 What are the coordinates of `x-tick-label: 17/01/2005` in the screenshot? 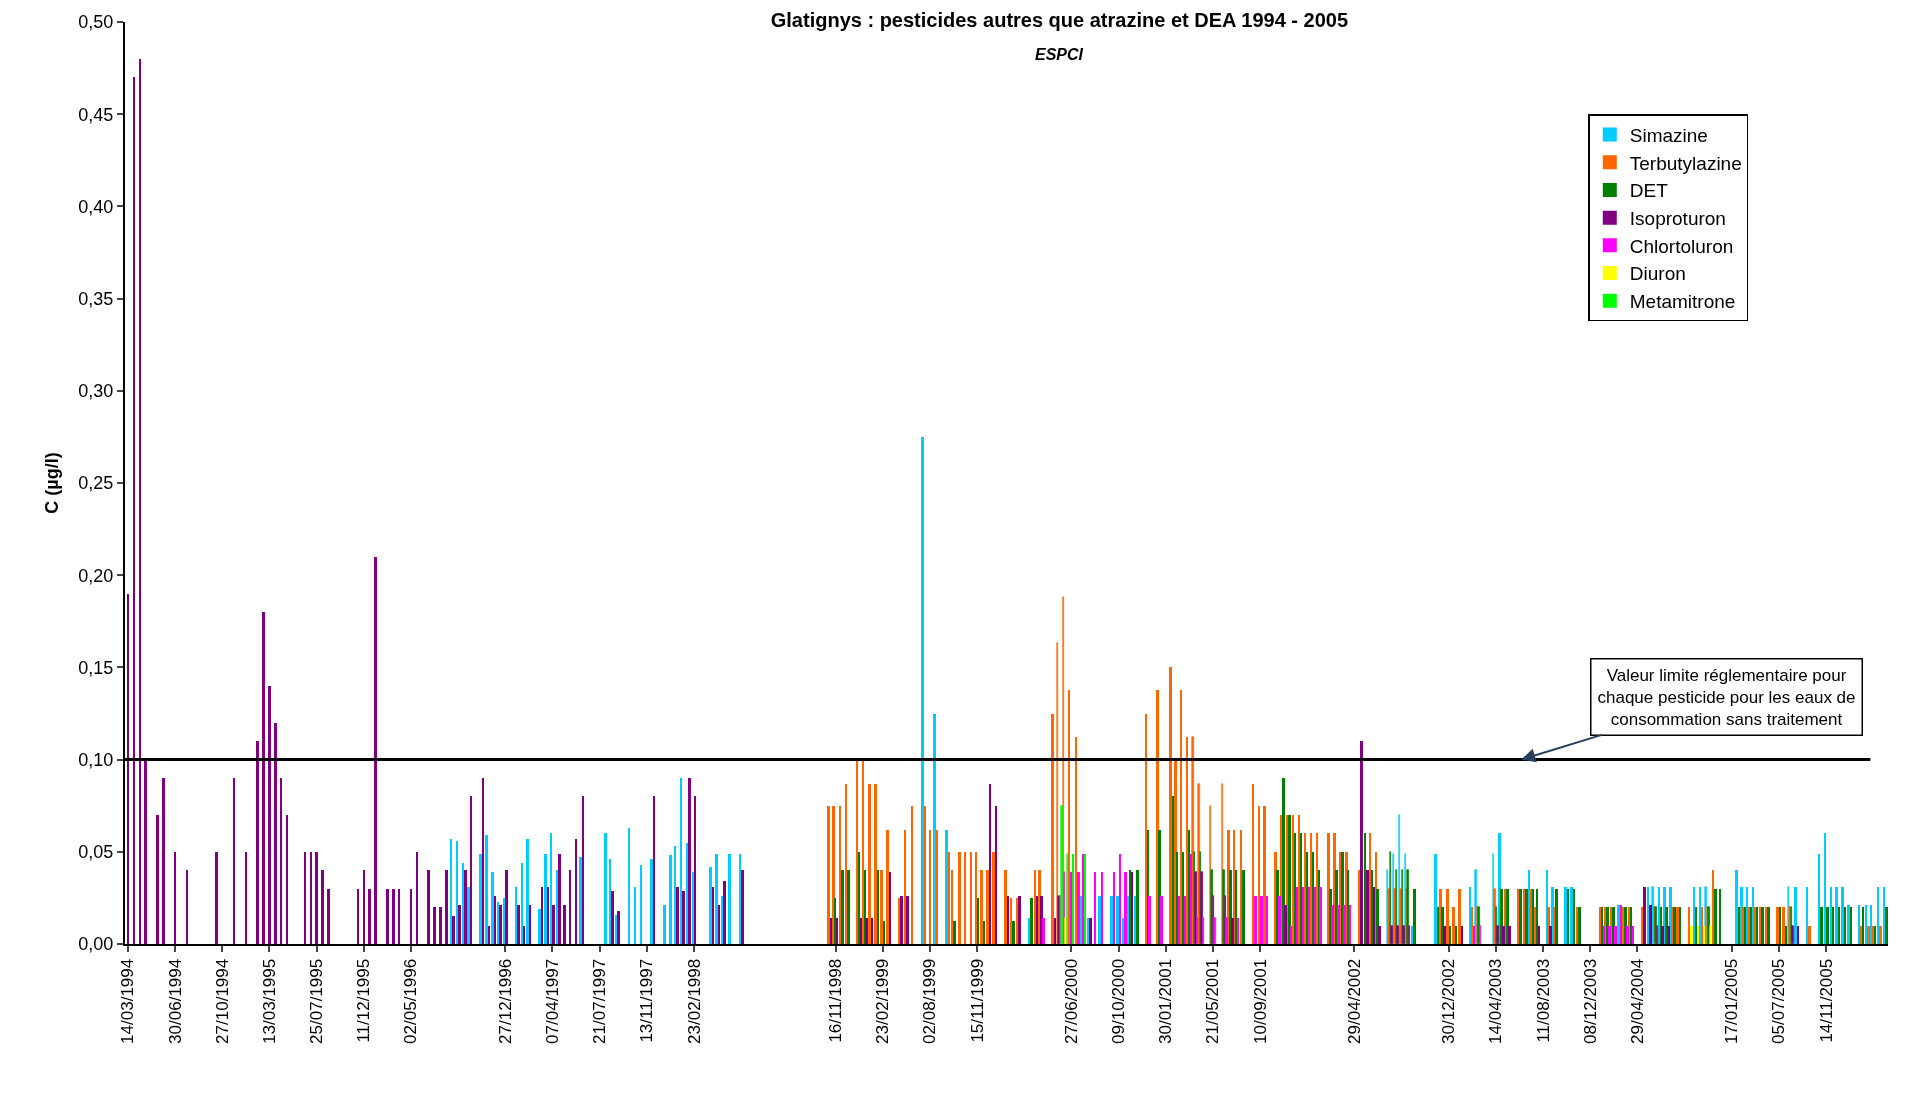 It's located at (1732, 1001).